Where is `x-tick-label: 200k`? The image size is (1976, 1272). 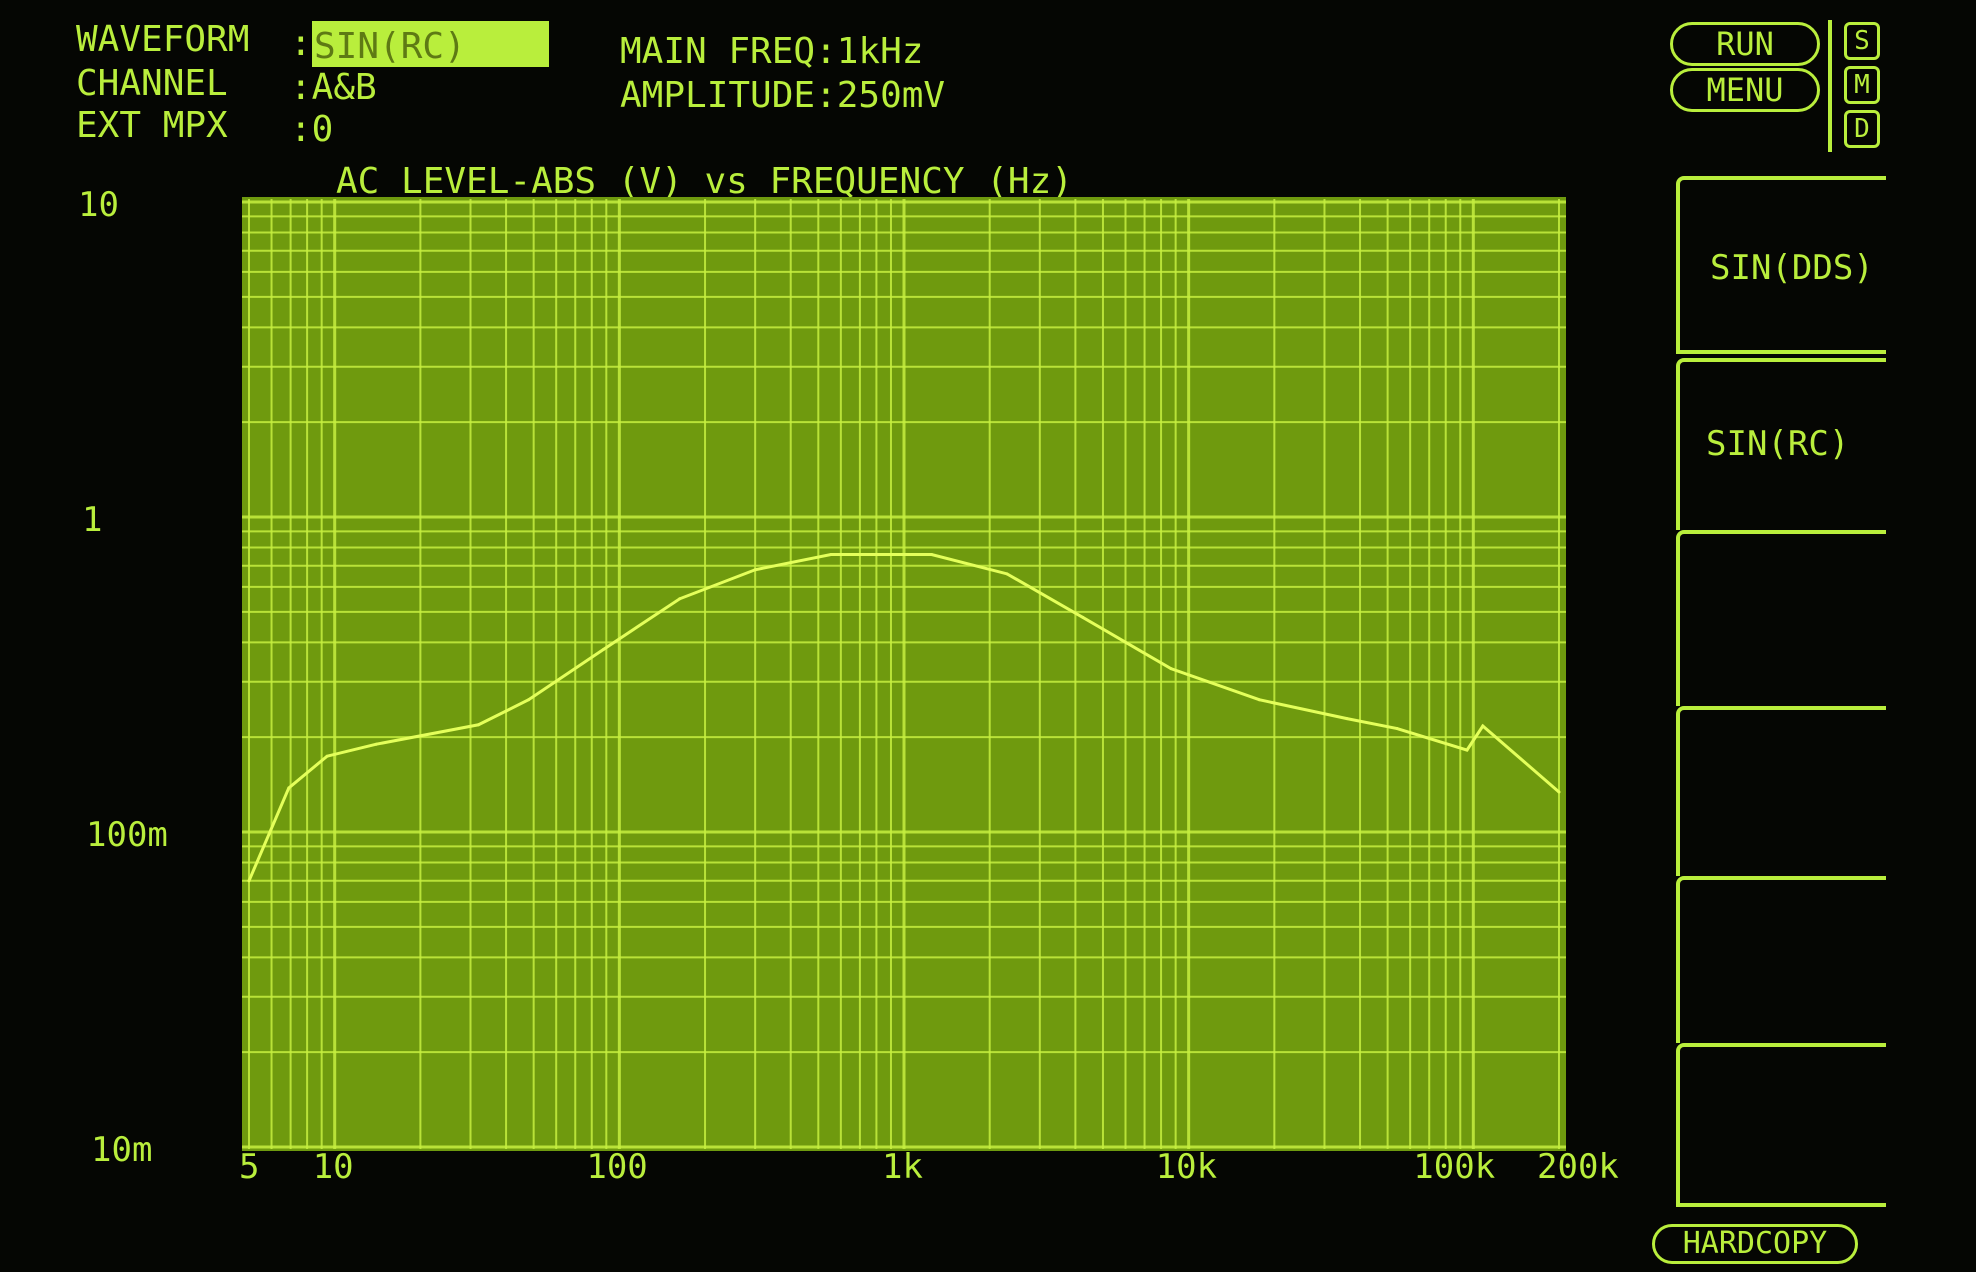 x-tick-label: 200k is located at coordinates (1578, 1167).